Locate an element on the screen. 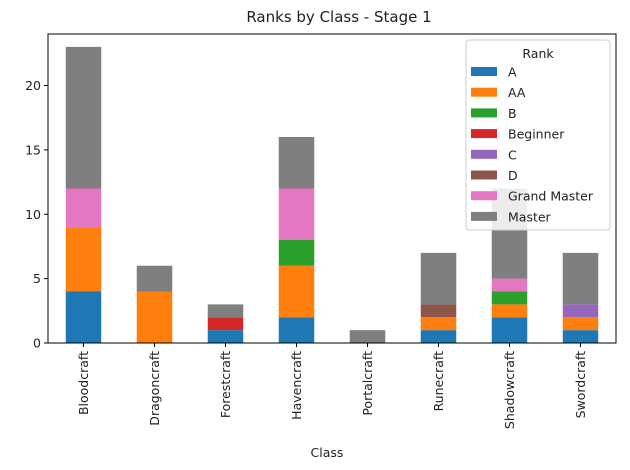 The image size is (630, 470). bar-portalcraft-master is located at coordinates (367, 337).